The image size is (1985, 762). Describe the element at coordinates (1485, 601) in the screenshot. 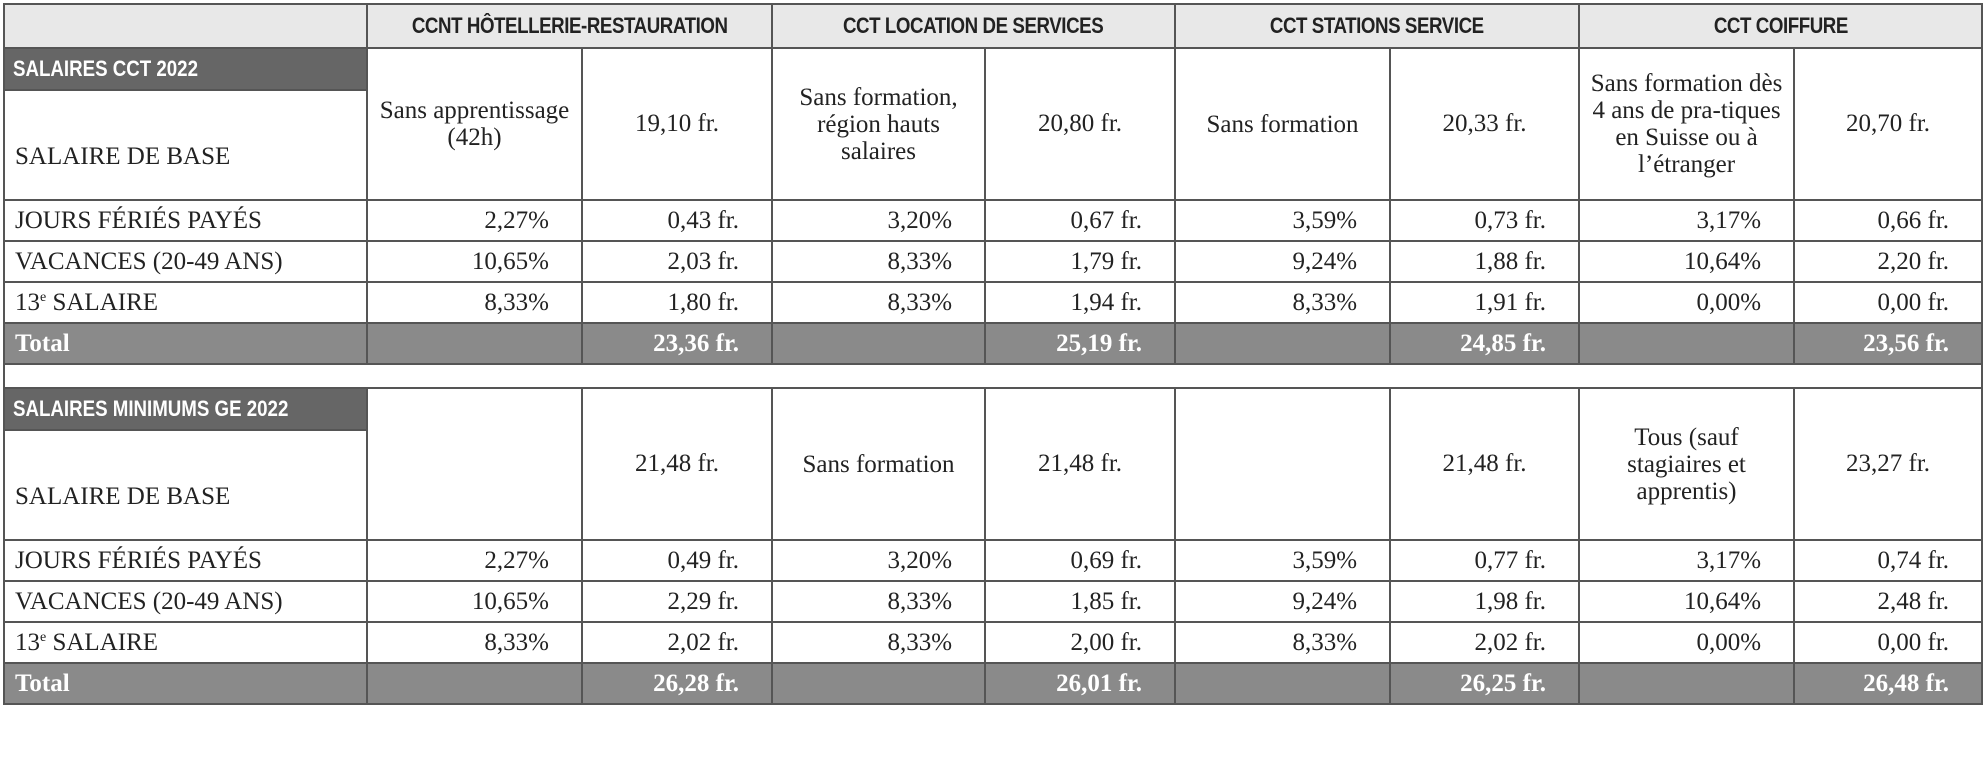

I see `amount-cell: 1,98 fr.` at that location.